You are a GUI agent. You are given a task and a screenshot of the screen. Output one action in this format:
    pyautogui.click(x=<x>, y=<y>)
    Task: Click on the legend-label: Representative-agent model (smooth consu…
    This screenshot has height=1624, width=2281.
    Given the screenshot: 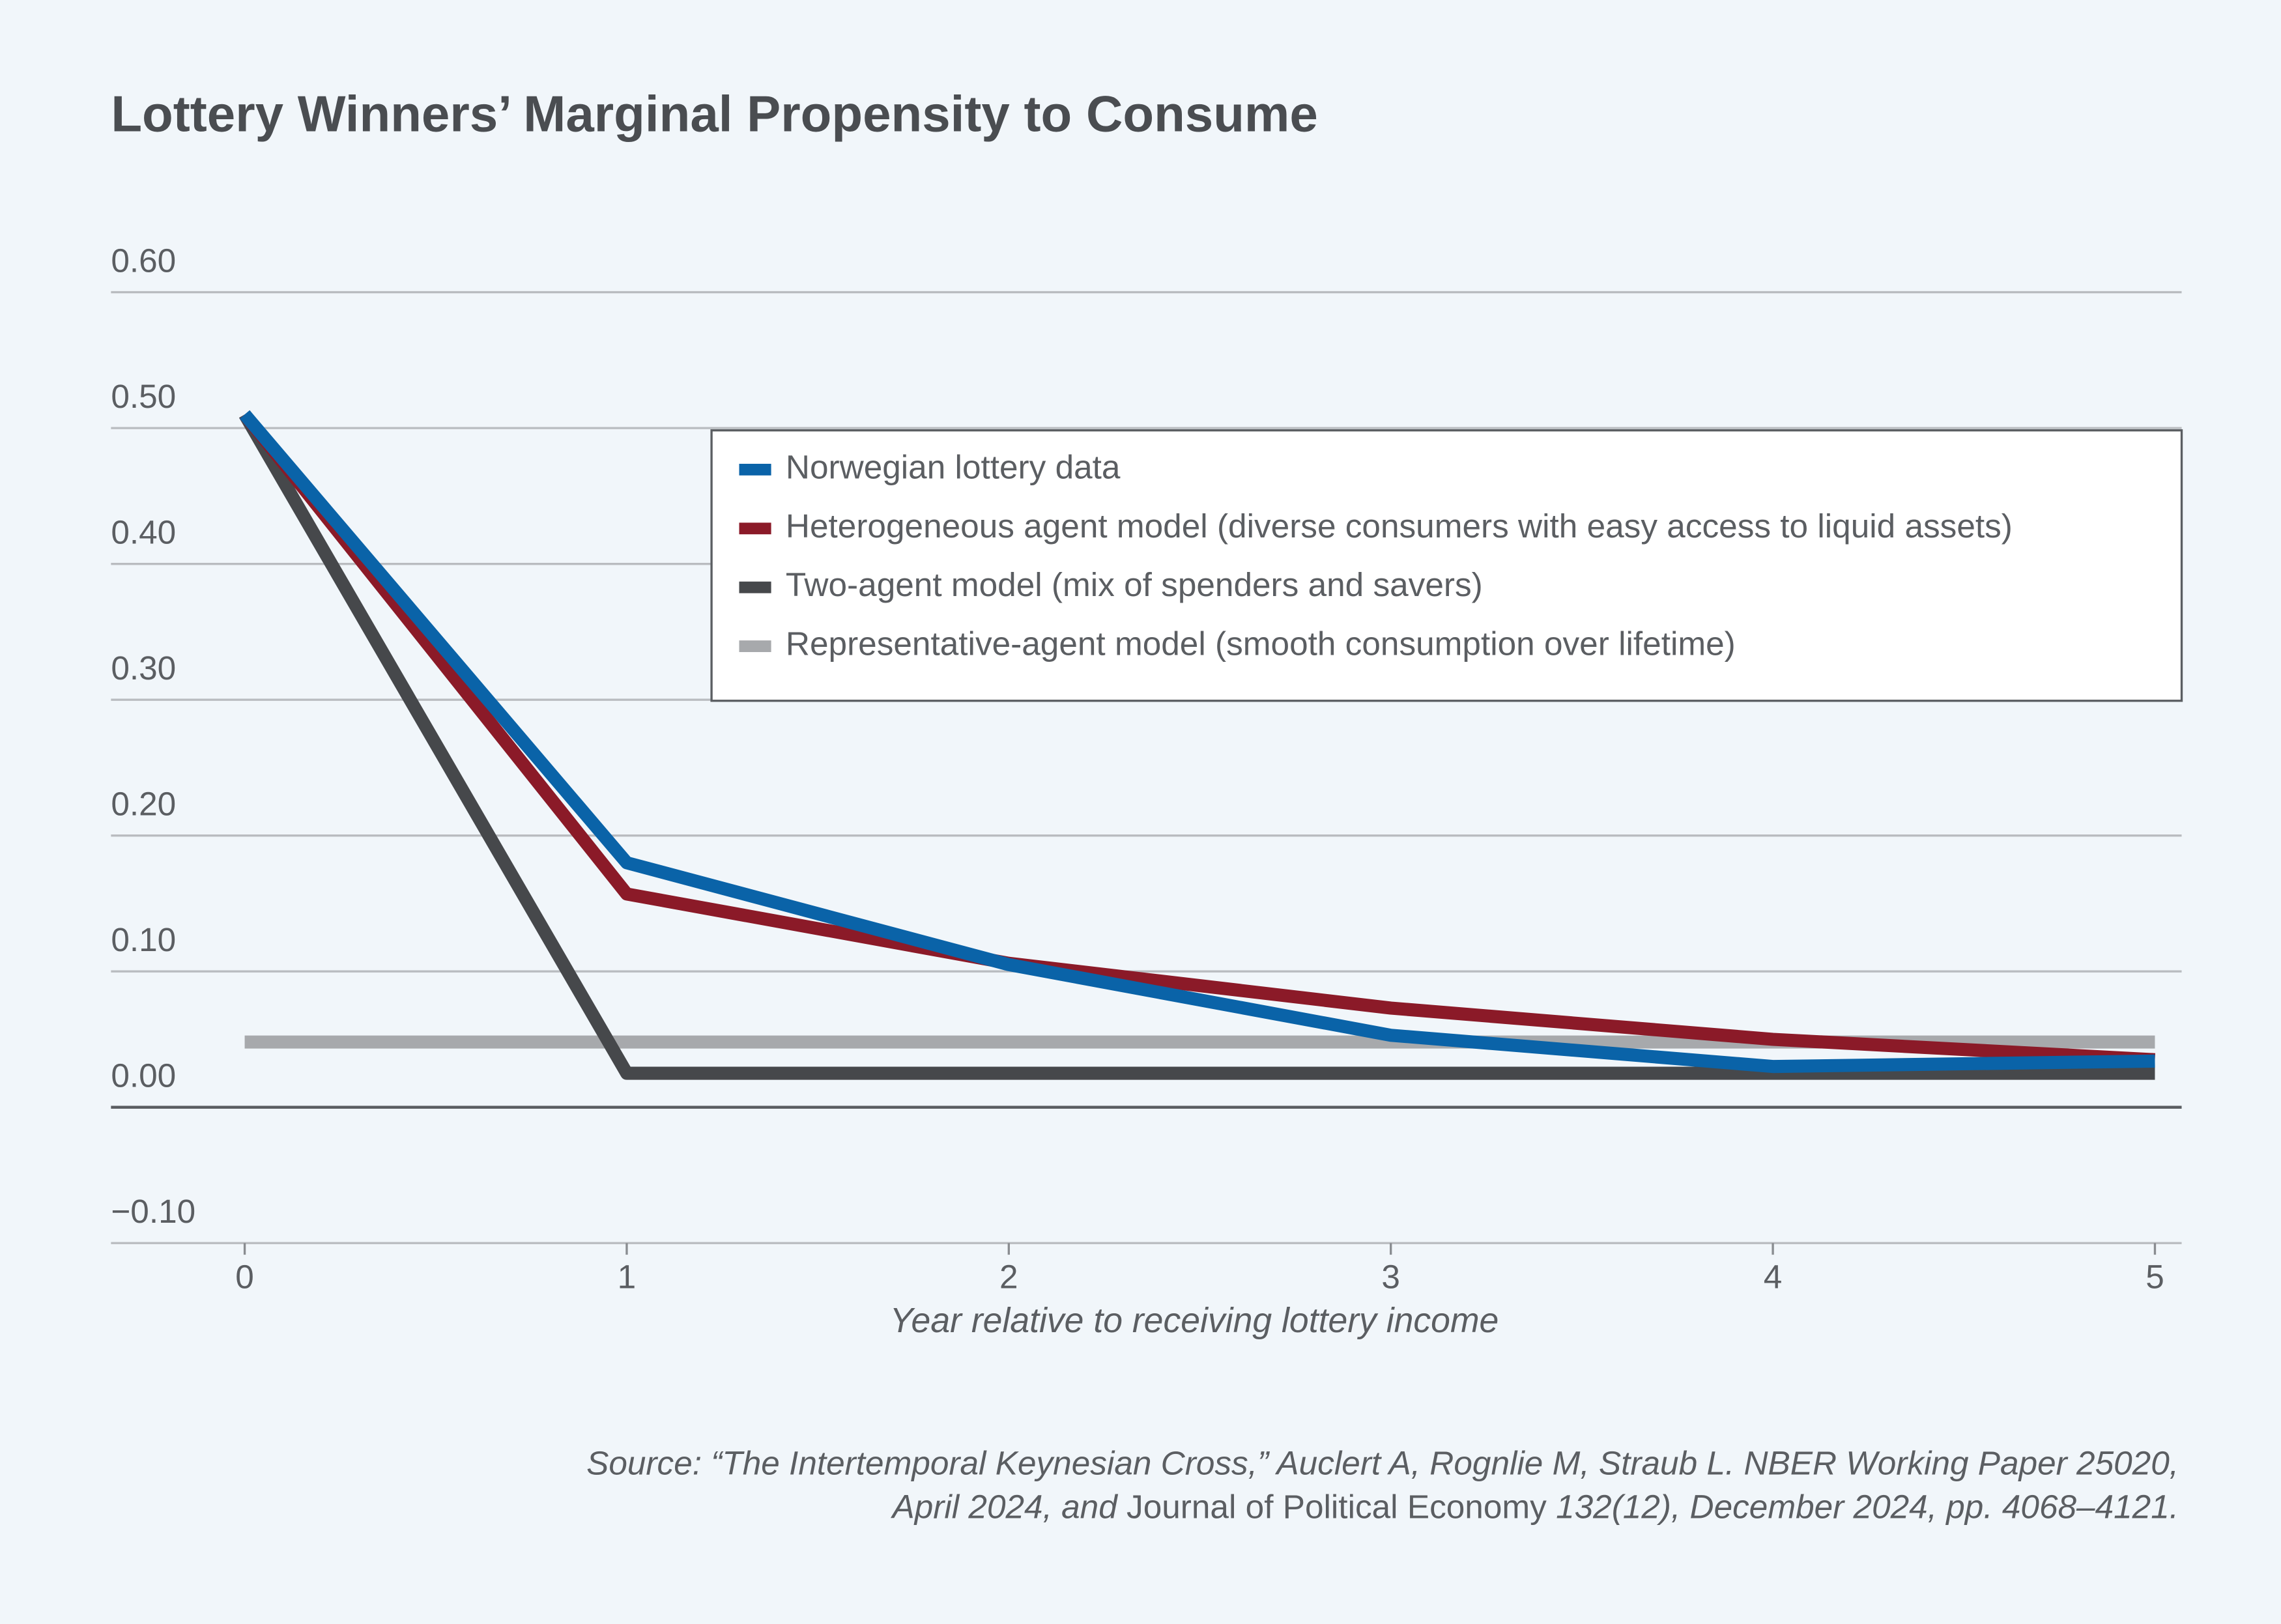 What is the action you would take?
    pyautogui.click(x=1261, y=643)
    